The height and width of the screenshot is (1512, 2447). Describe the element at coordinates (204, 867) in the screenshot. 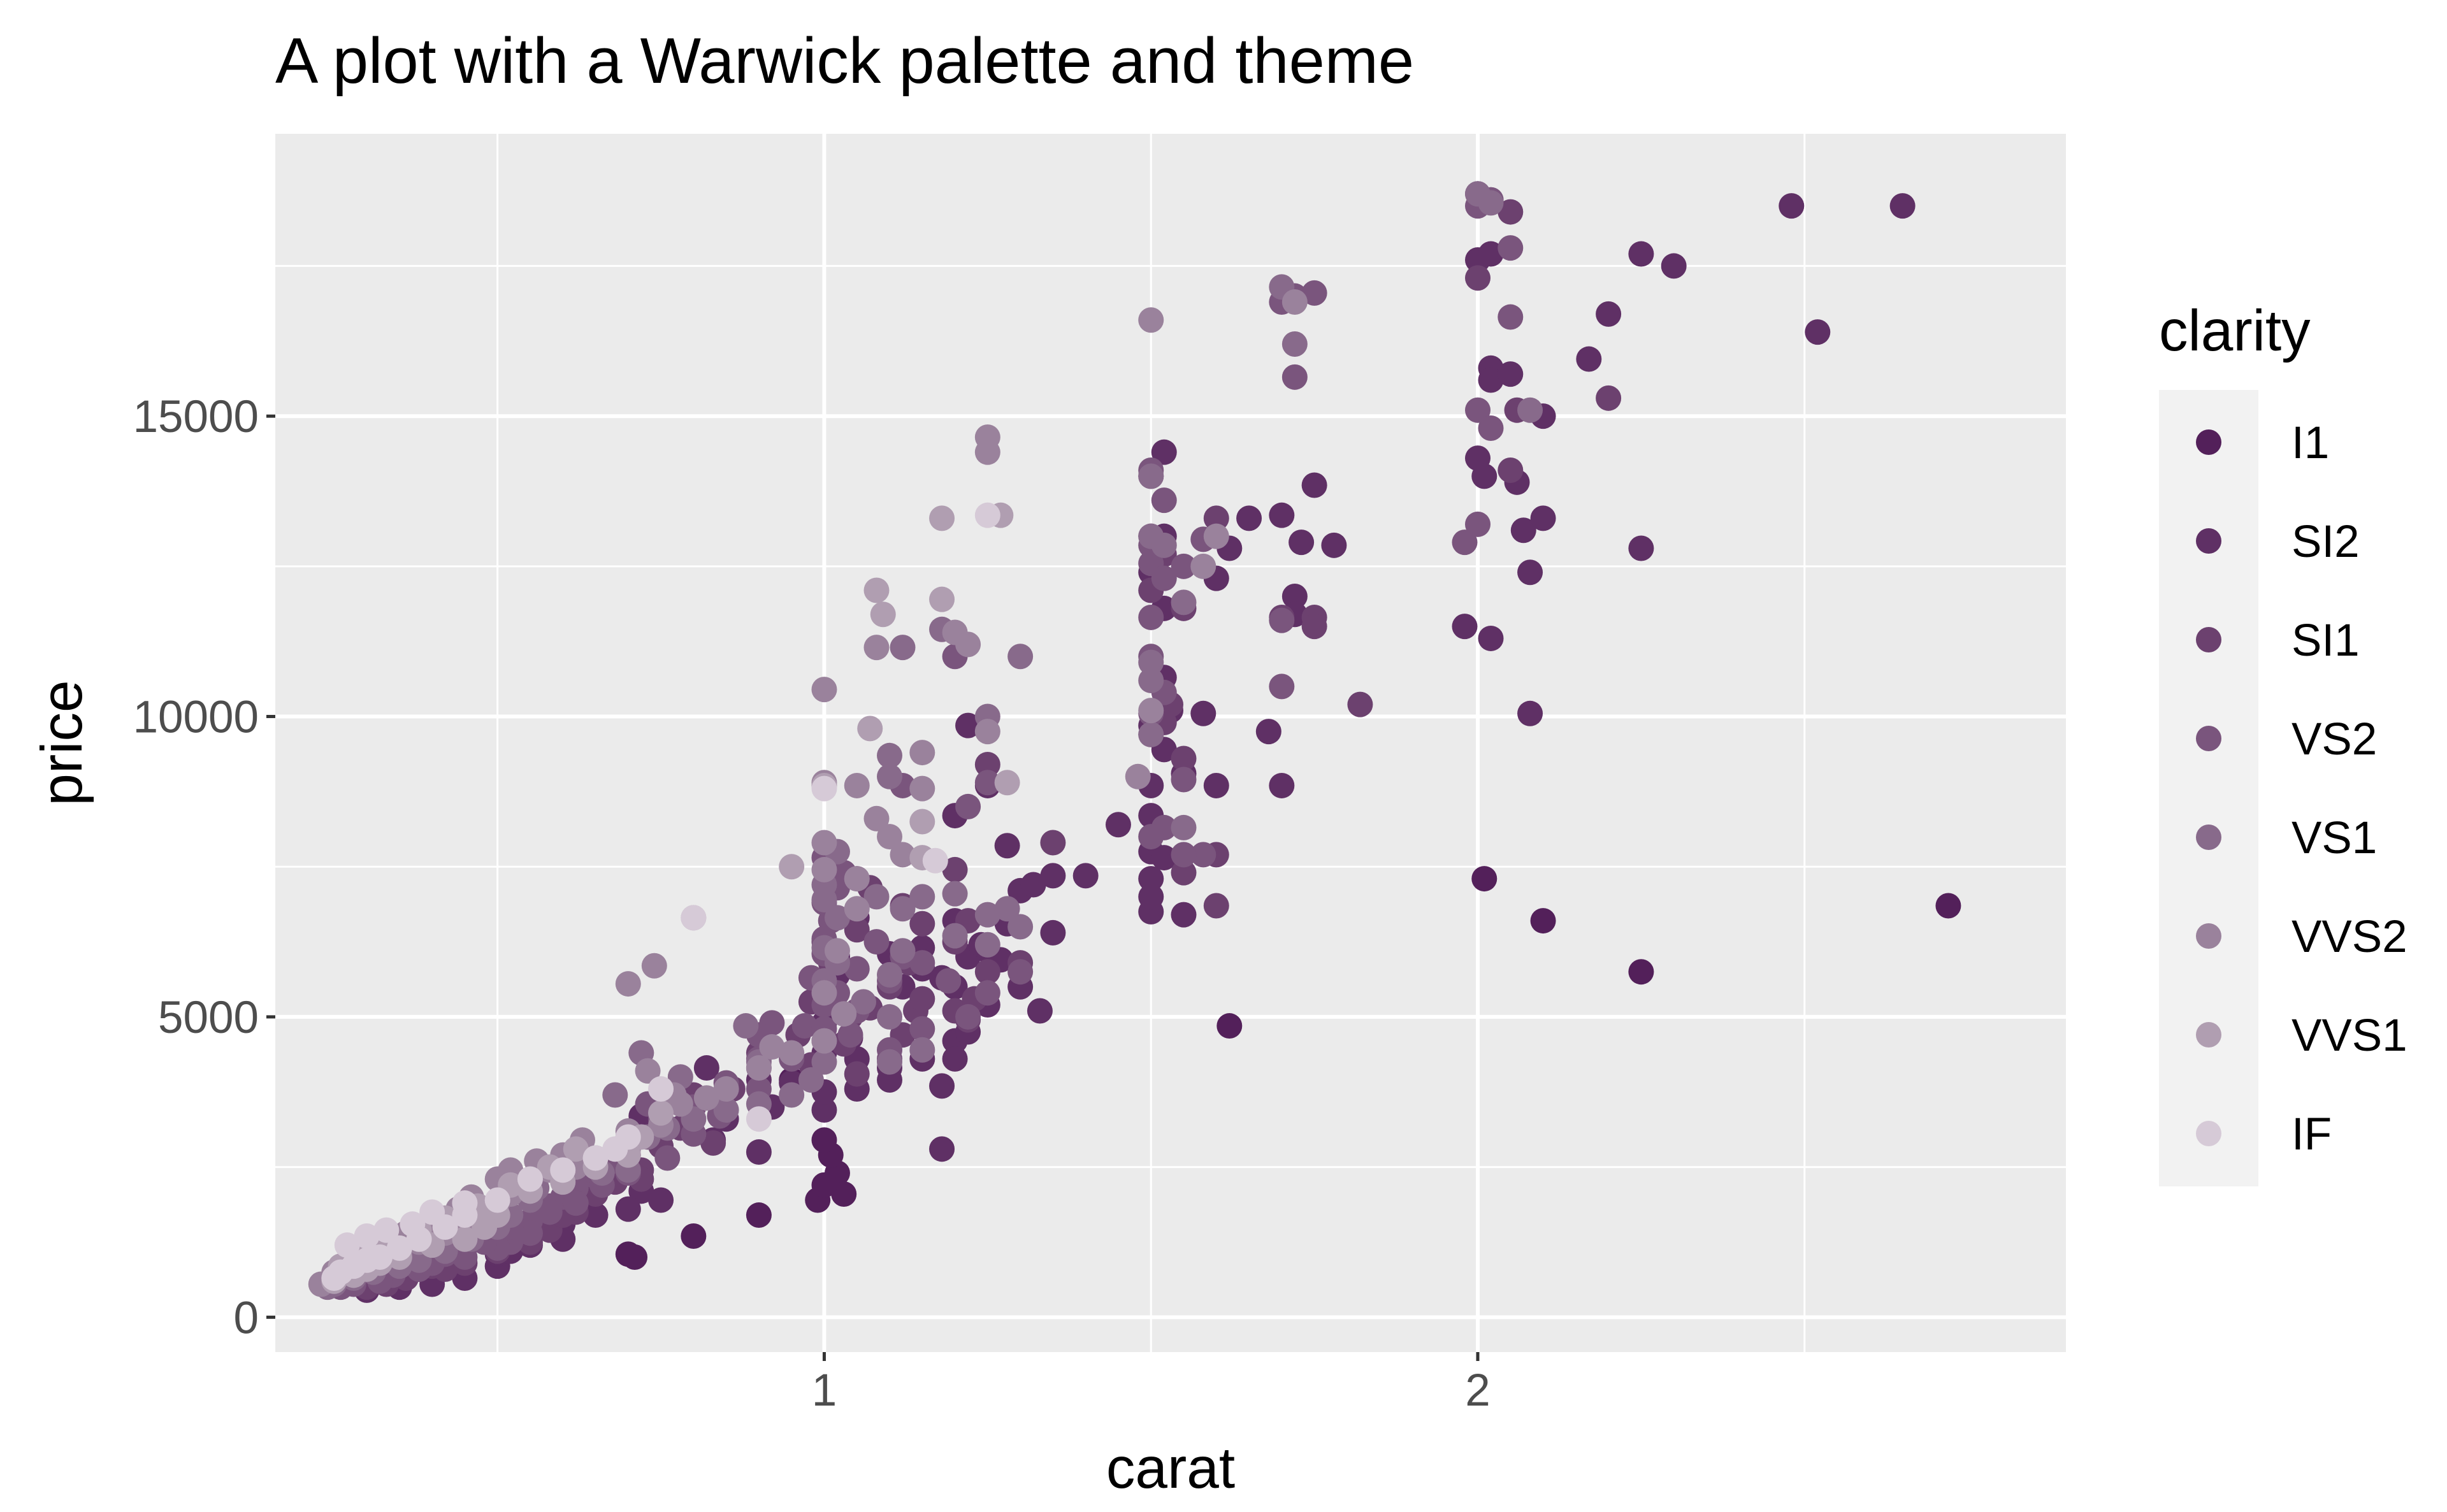

I see `y-axis: 0 5000 10000 15000` at that location.